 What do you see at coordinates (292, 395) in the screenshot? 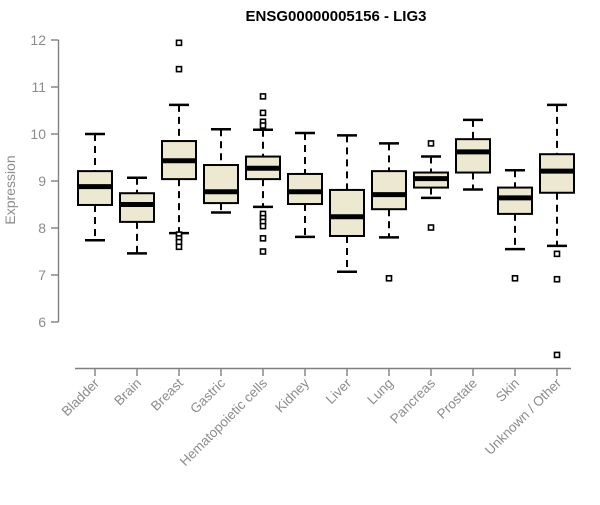
I see `x-category-label: Kidney` at bounding box center [292, 395].